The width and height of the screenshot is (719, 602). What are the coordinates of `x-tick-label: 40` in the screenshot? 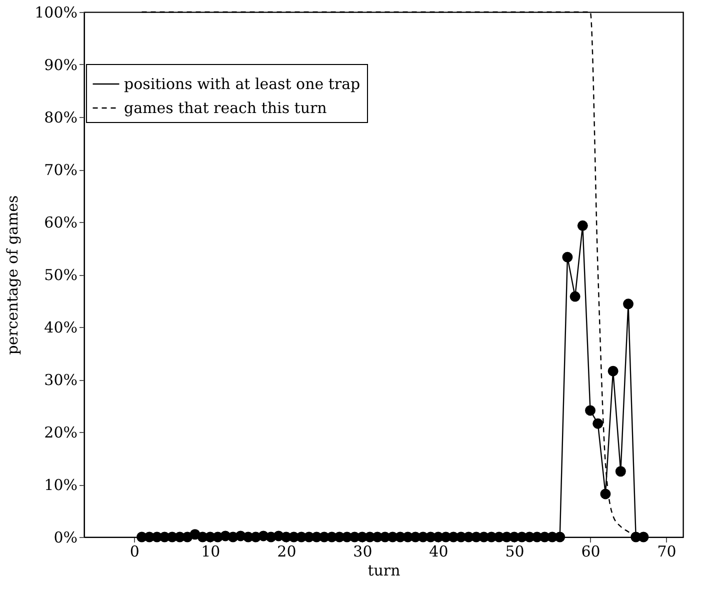 It's located at (438, 551).